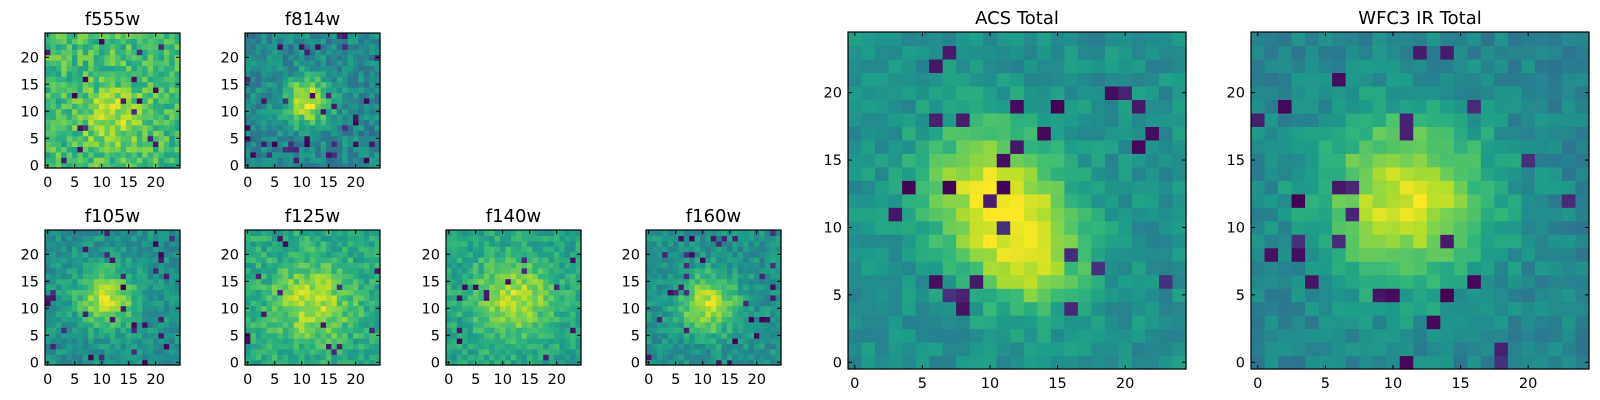 The width and height of the screenshot is (1600, 400). I want to click on x-tick-label: 0, so click(448, 380).